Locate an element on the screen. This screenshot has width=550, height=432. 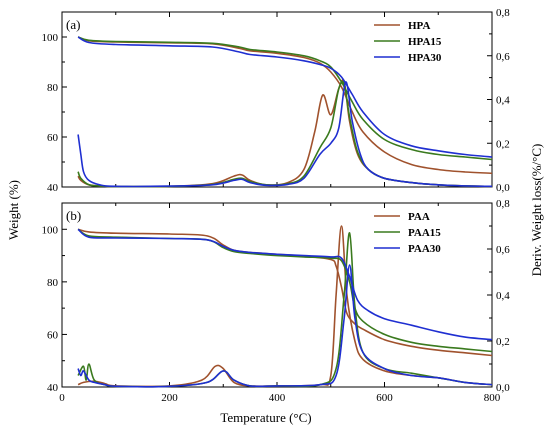
panel-label: (a) is located at coordinates (73, 24).